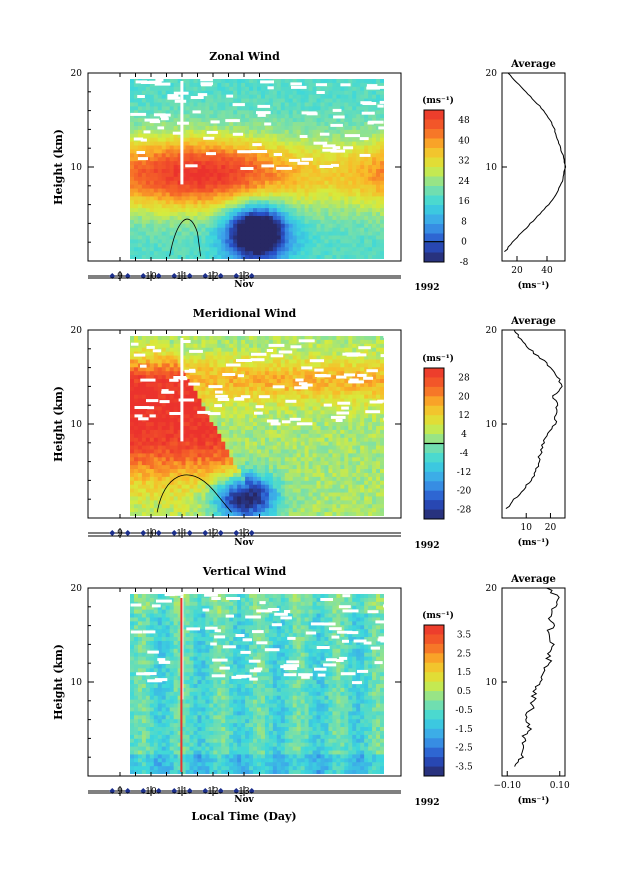 The width and height of the screenshot is (621, 876). I want to click on average-x-tick-label: 40, so click(547, 271).